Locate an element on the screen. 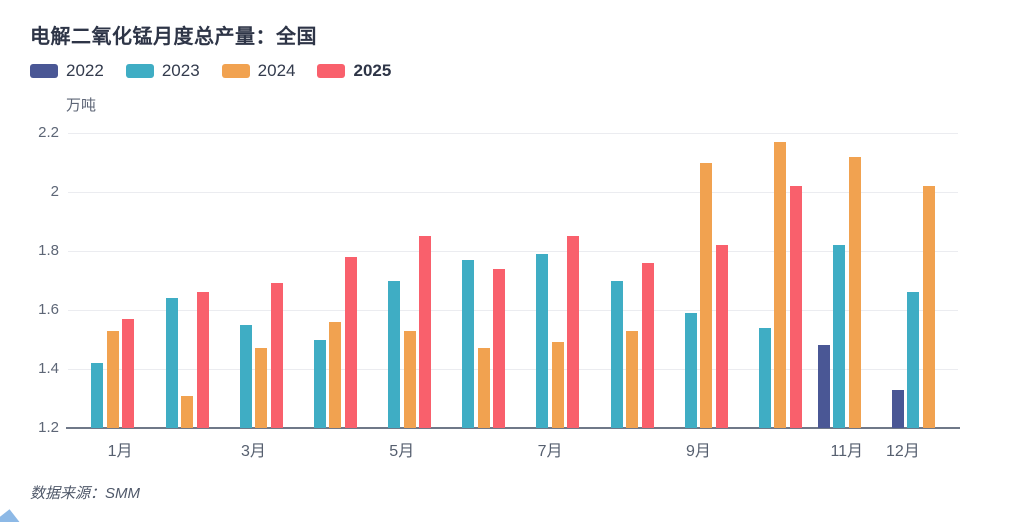 This screenshot has height=522, width=1024. x-axis-tick-label: 5月 is located at coordinates (402, 451).